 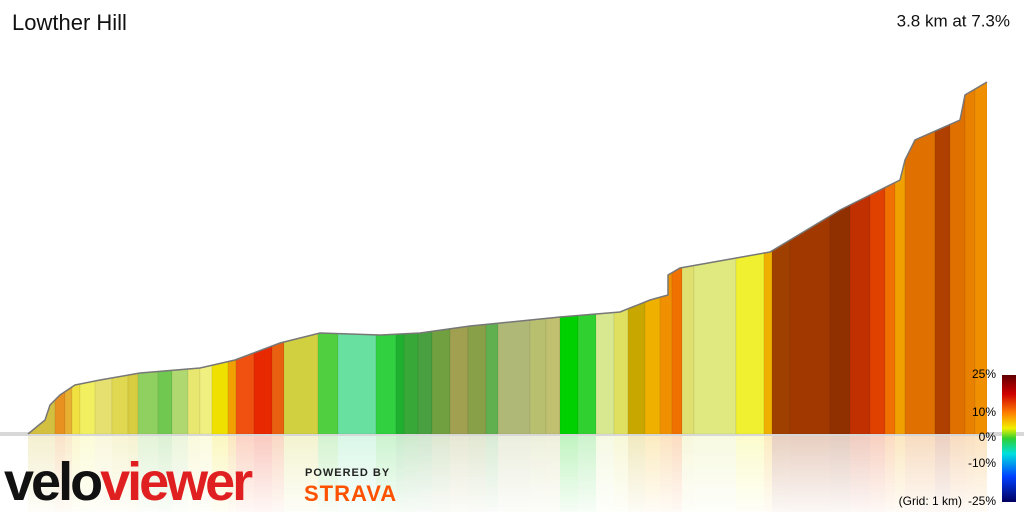 What do you see at coordinates (52, 482) in the screenshot?
I see `logo-prefix: velo` at bounding box center [52, 482].